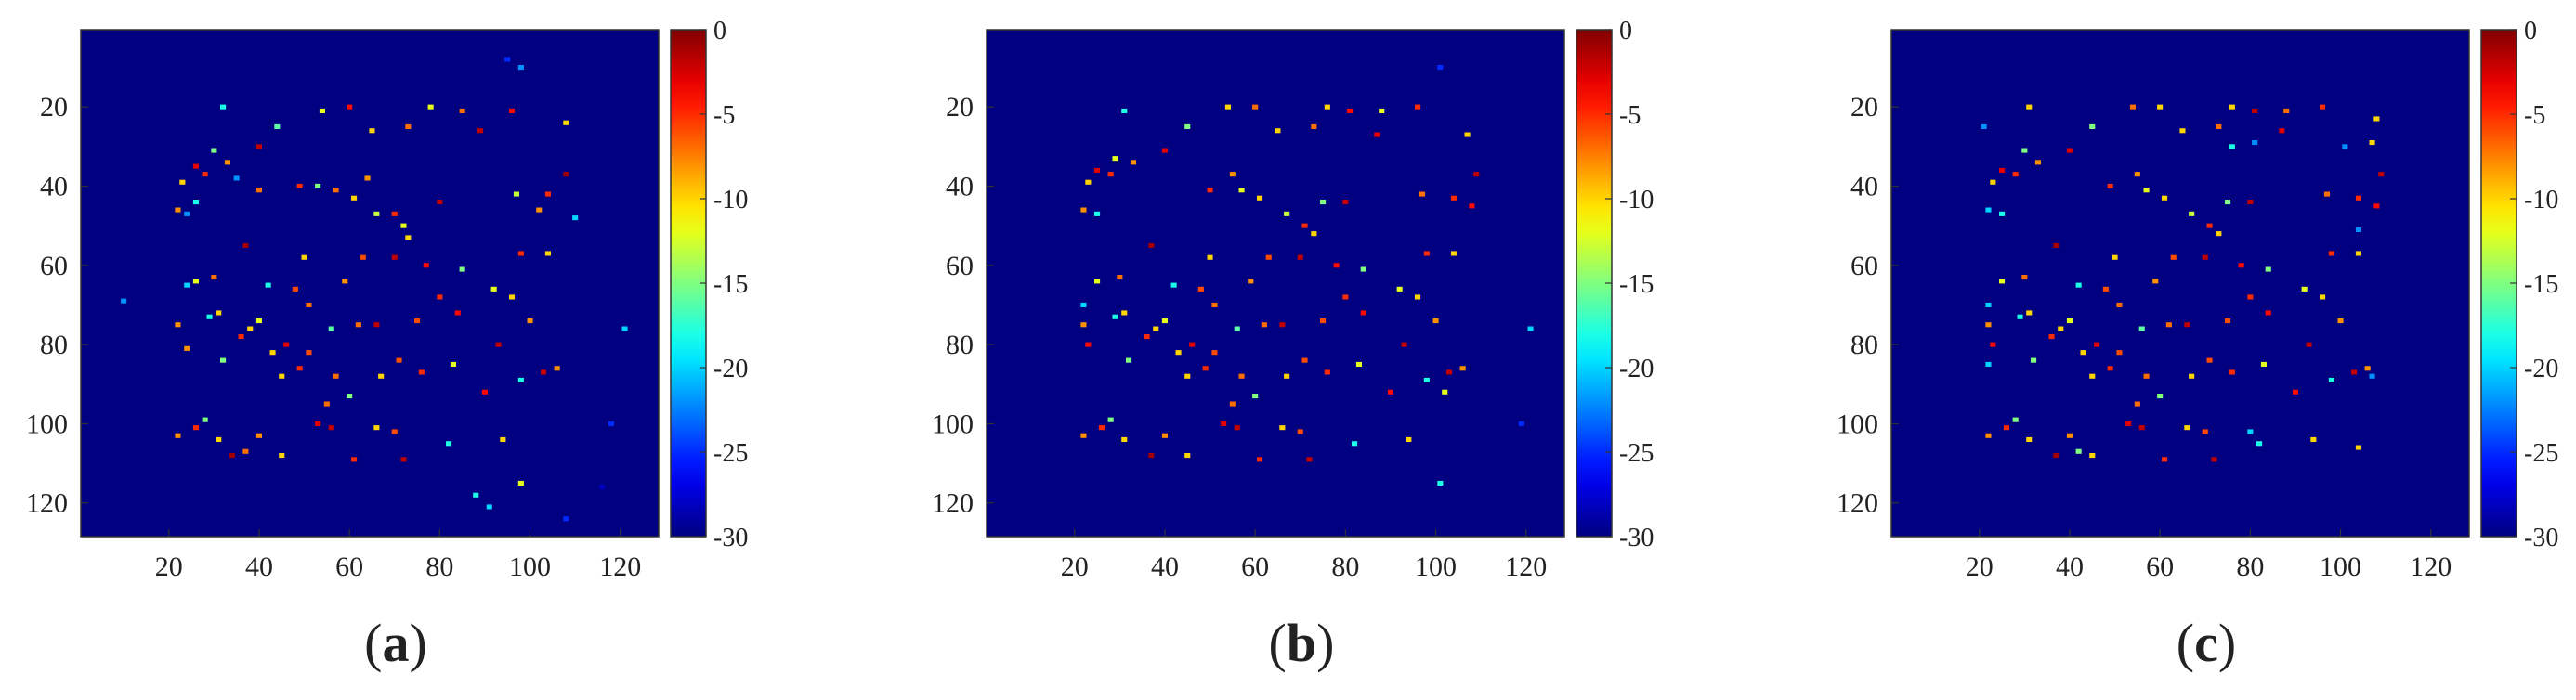  What do you see at coordinates (2530, 31) in the screenshot?
I see `colorbar-tick-label: 0` at bounding box center [2530, 31].